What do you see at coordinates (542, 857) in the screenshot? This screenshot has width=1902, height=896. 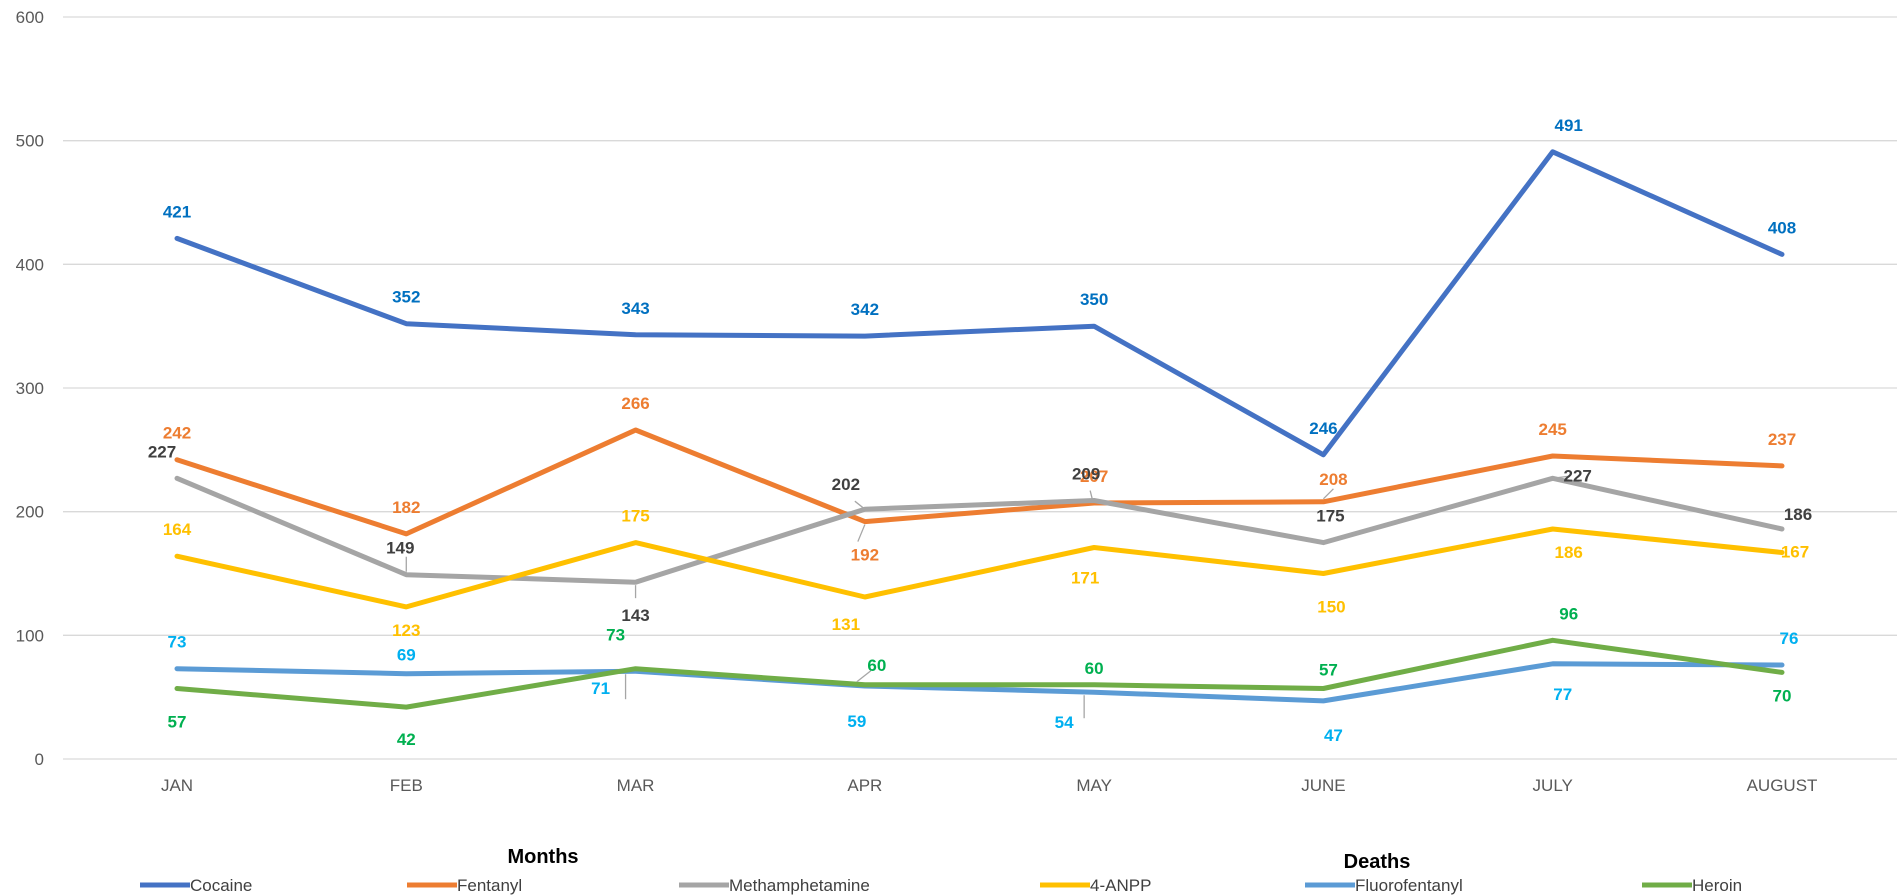 I see `x-axis-title: Months` at bounding box center [542, 857].